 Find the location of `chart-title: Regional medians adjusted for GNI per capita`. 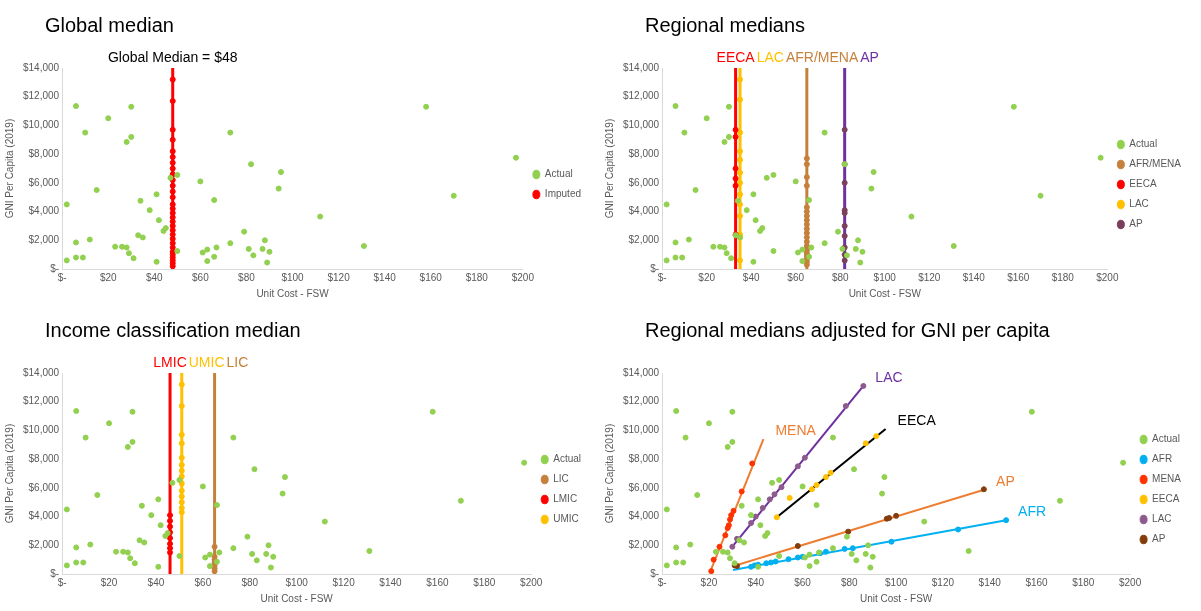

chart-title: Regional medians adjusted for GNI per capita is located at coordinates (847, 330).